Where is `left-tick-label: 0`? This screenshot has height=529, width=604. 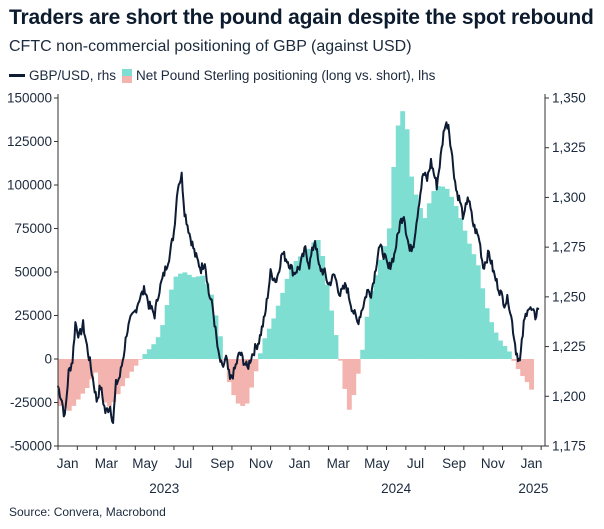 left-tick-label: 0 is located at coordinates (48, 359).